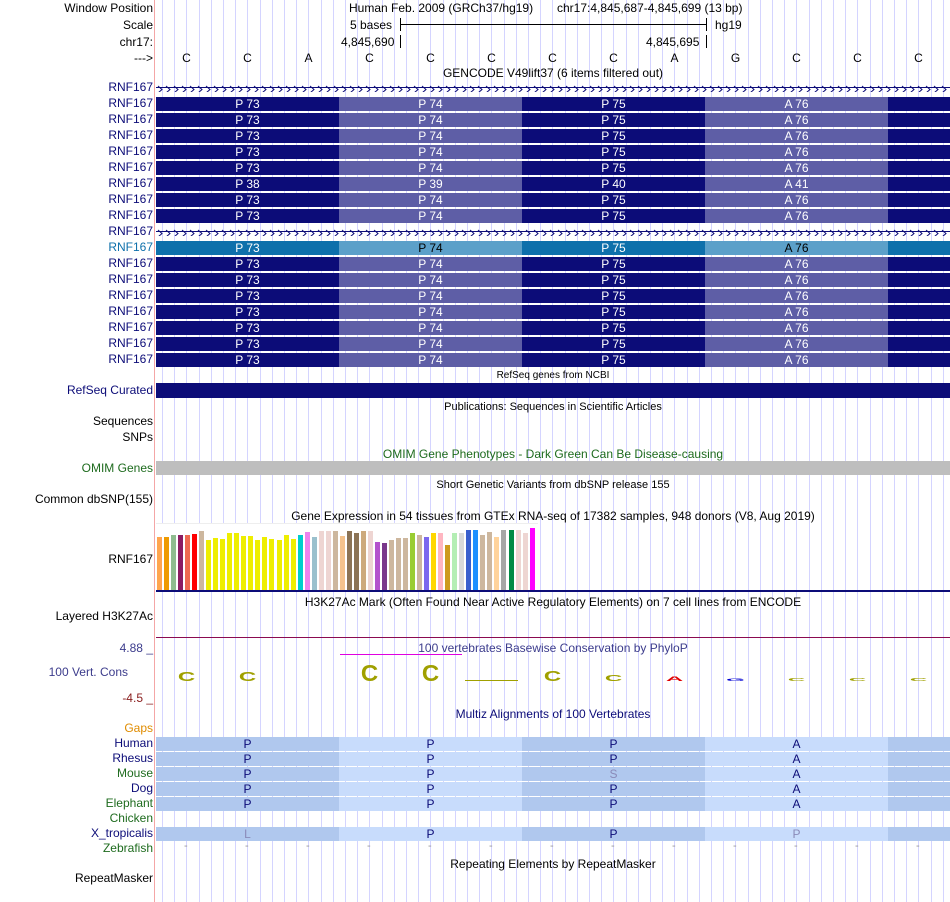 The width and height of the screenshot is (950, 902). I want to click on codon: P 40, so click(613, 184).